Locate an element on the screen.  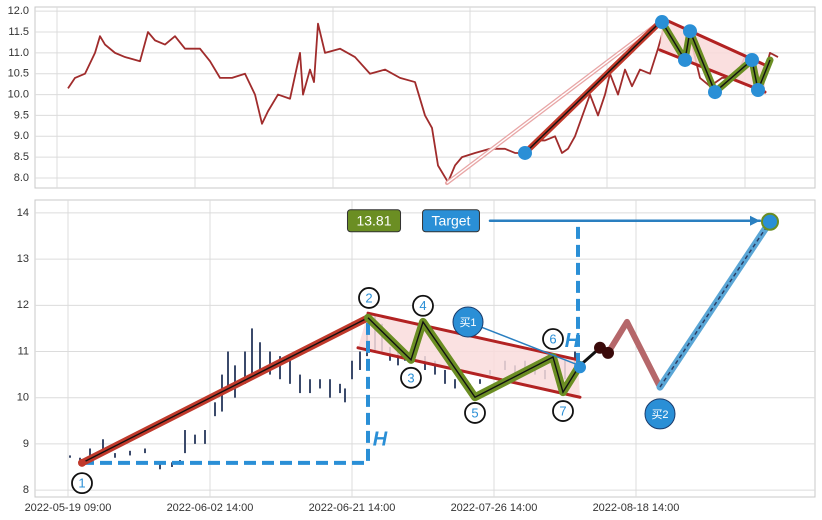
y-tick-label: 12.0 is located at coordinates (18, 11).